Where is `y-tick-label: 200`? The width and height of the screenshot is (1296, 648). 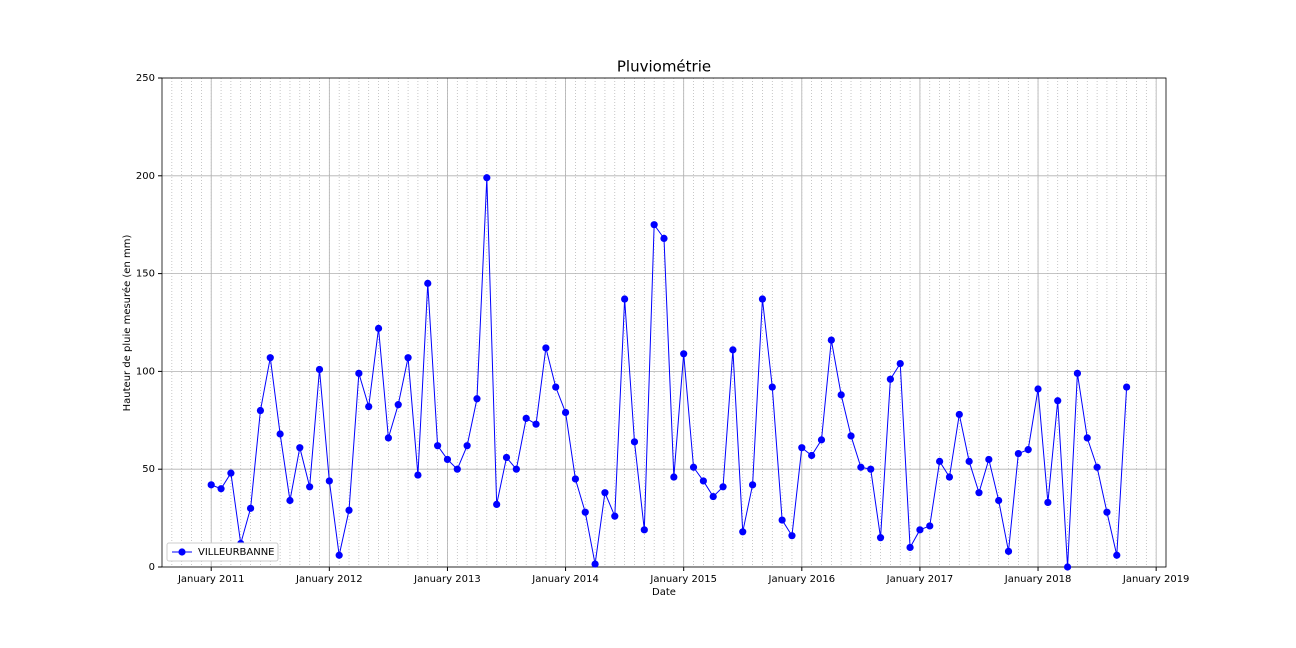
y-tick-label: 200 is located at coordinates (145, 176).